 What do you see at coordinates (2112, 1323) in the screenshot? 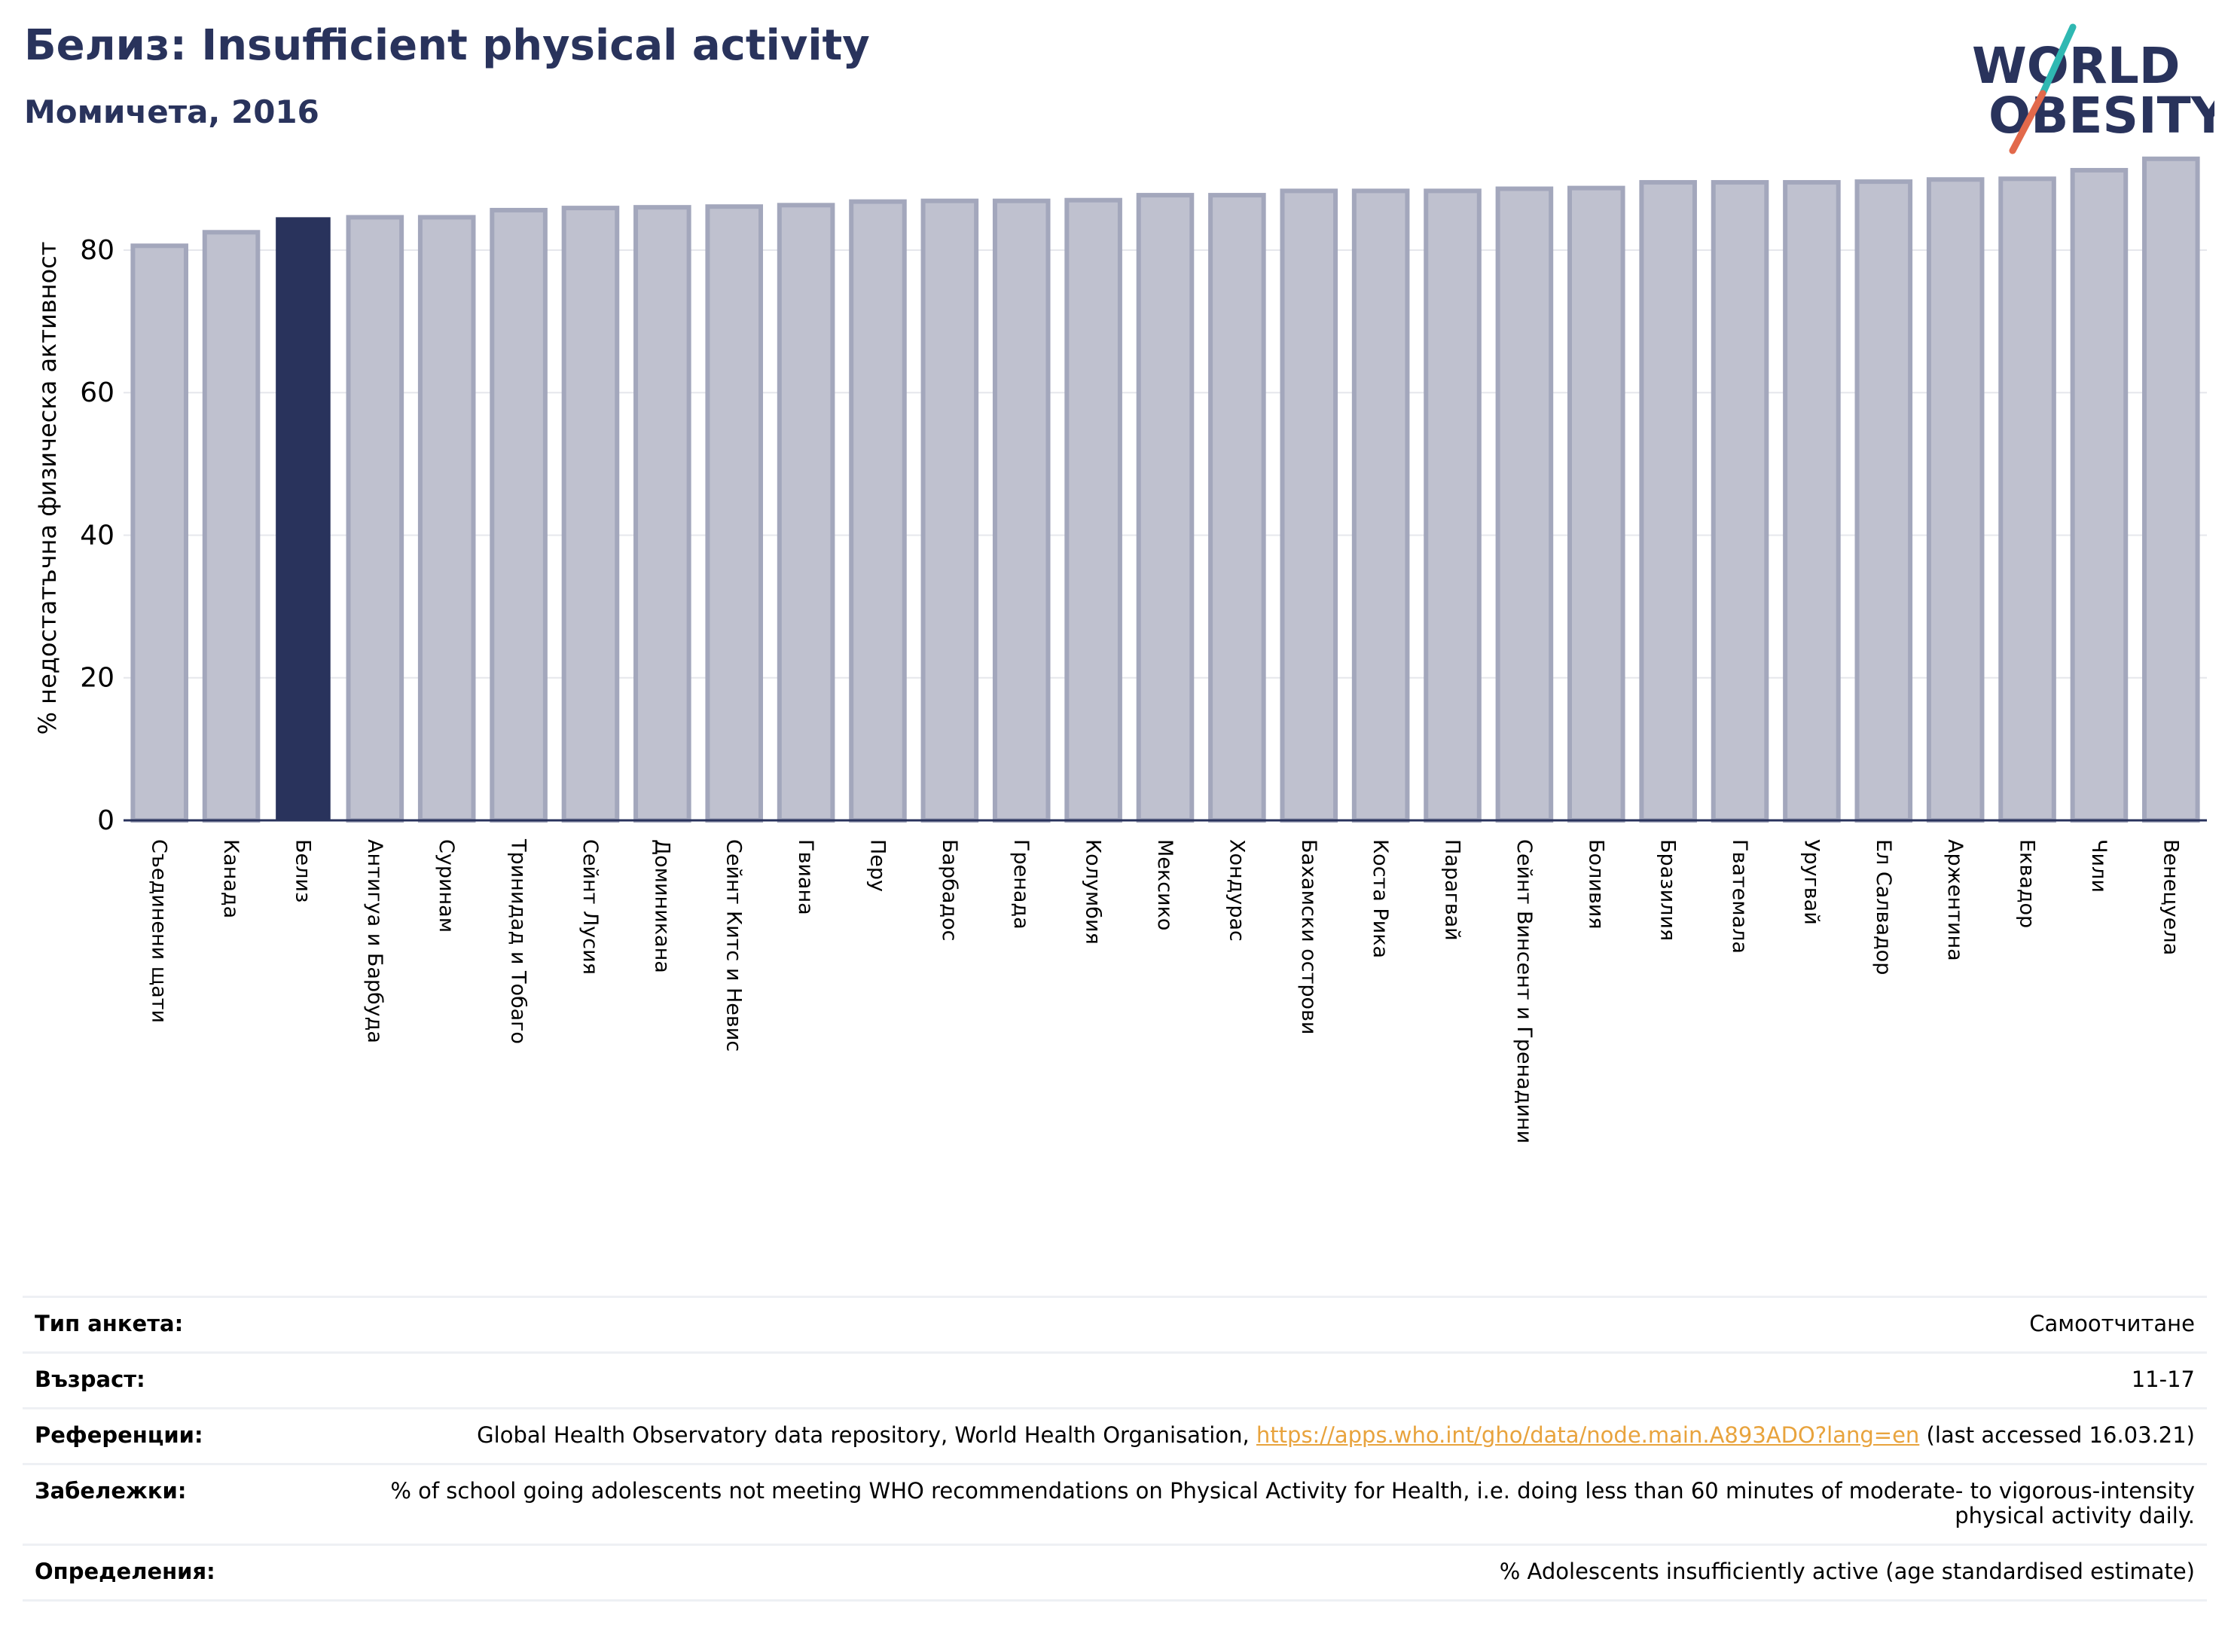
I see `info-value: Самоотчитане` at bounding box center [2112, 1323].